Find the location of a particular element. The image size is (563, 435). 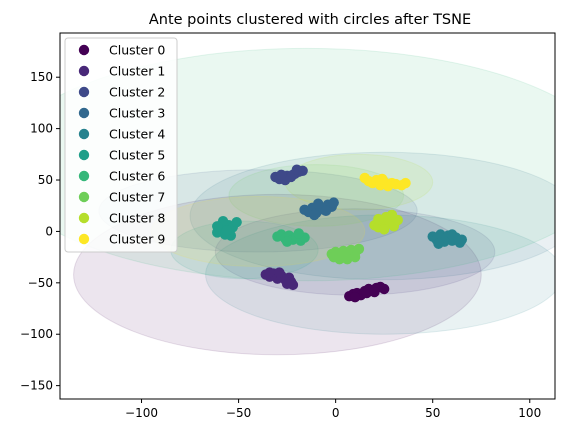

legend-box is located at coordinates (121, 145).